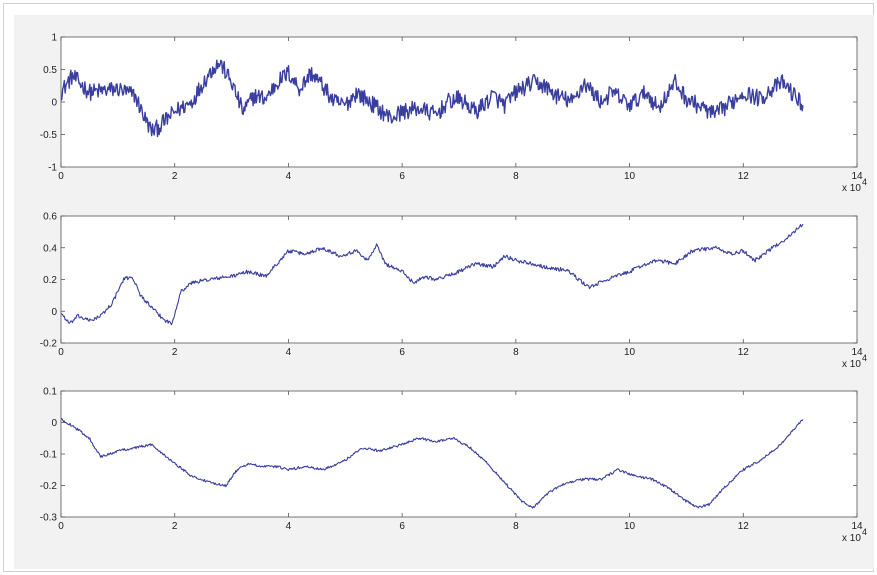  Describe the element at coordinates (52, 168) in the screenshot. I see `y-tick-label: -1` at that location.